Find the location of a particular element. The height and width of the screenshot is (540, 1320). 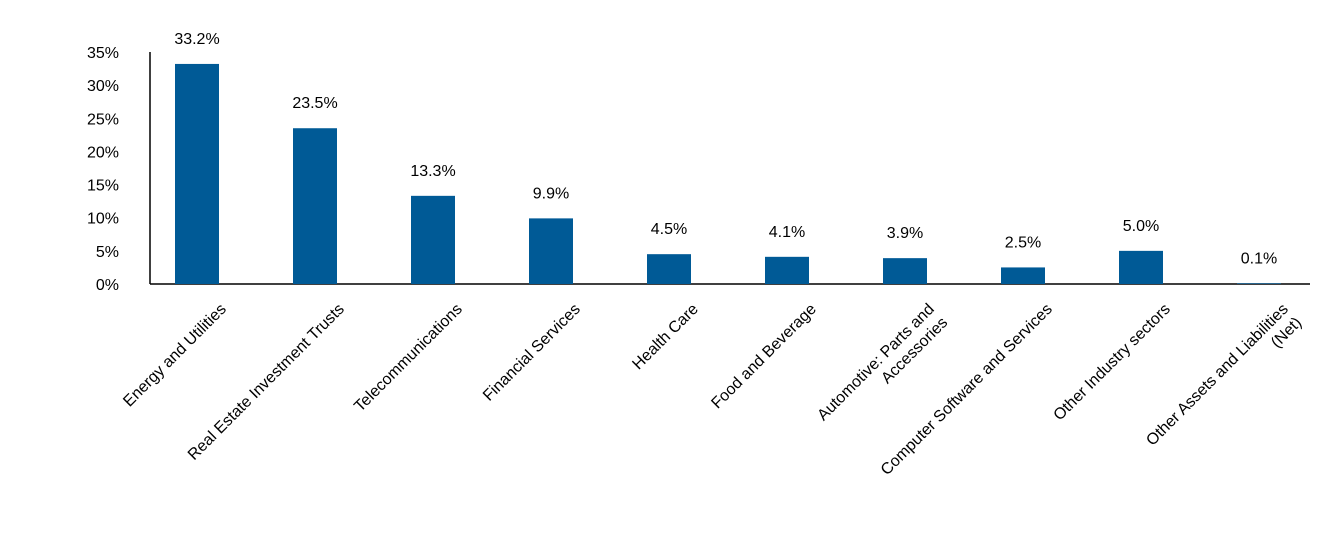

data-label: 4.5% is located at coordinates (669, 229).